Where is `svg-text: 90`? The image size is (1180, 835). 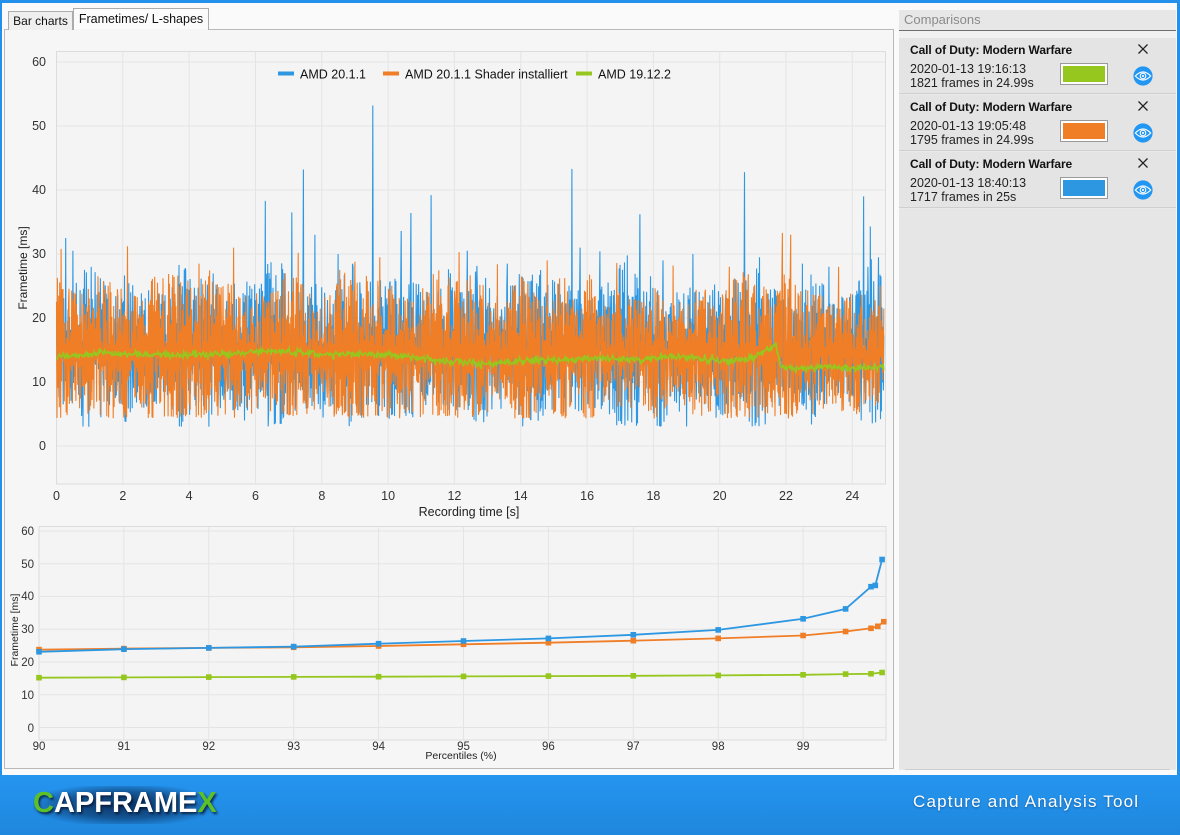 svg-text: 90 is located at coordinates (39, 747).